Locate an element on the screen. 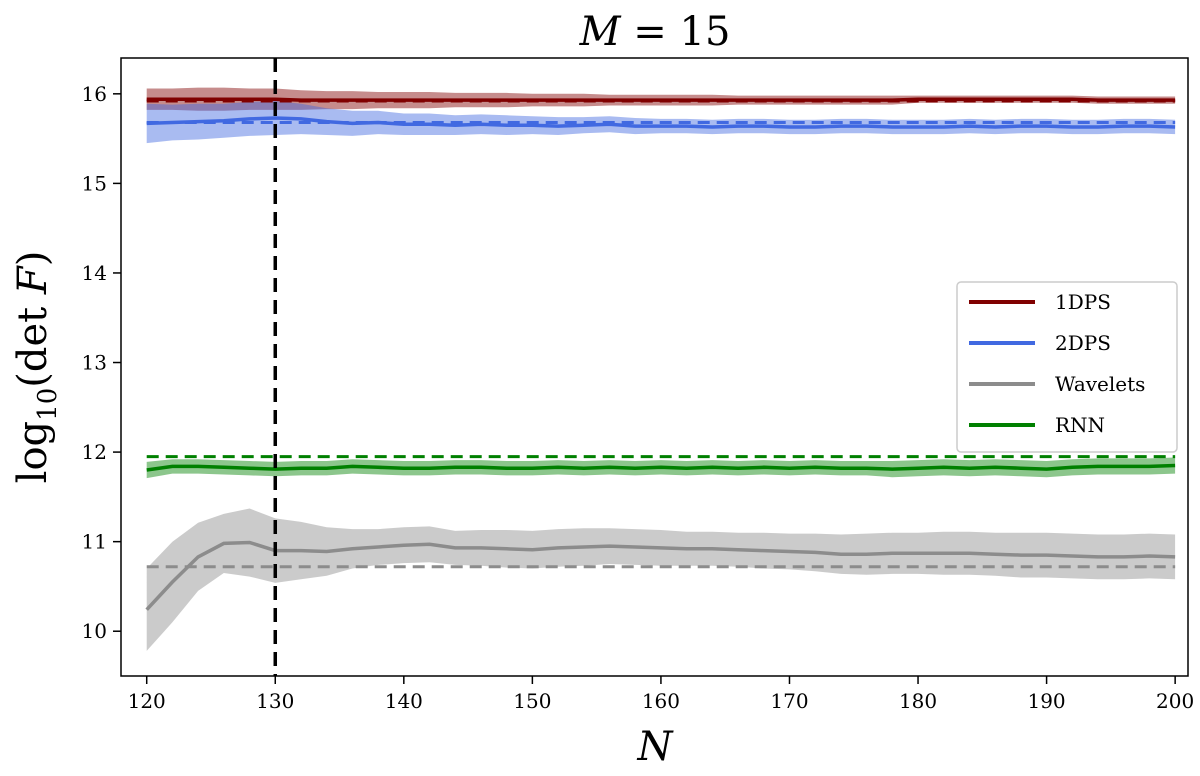 This screenshot has width=1200, height=776. x-tick-label-200: 200 is located at coordinates (1175, 701).